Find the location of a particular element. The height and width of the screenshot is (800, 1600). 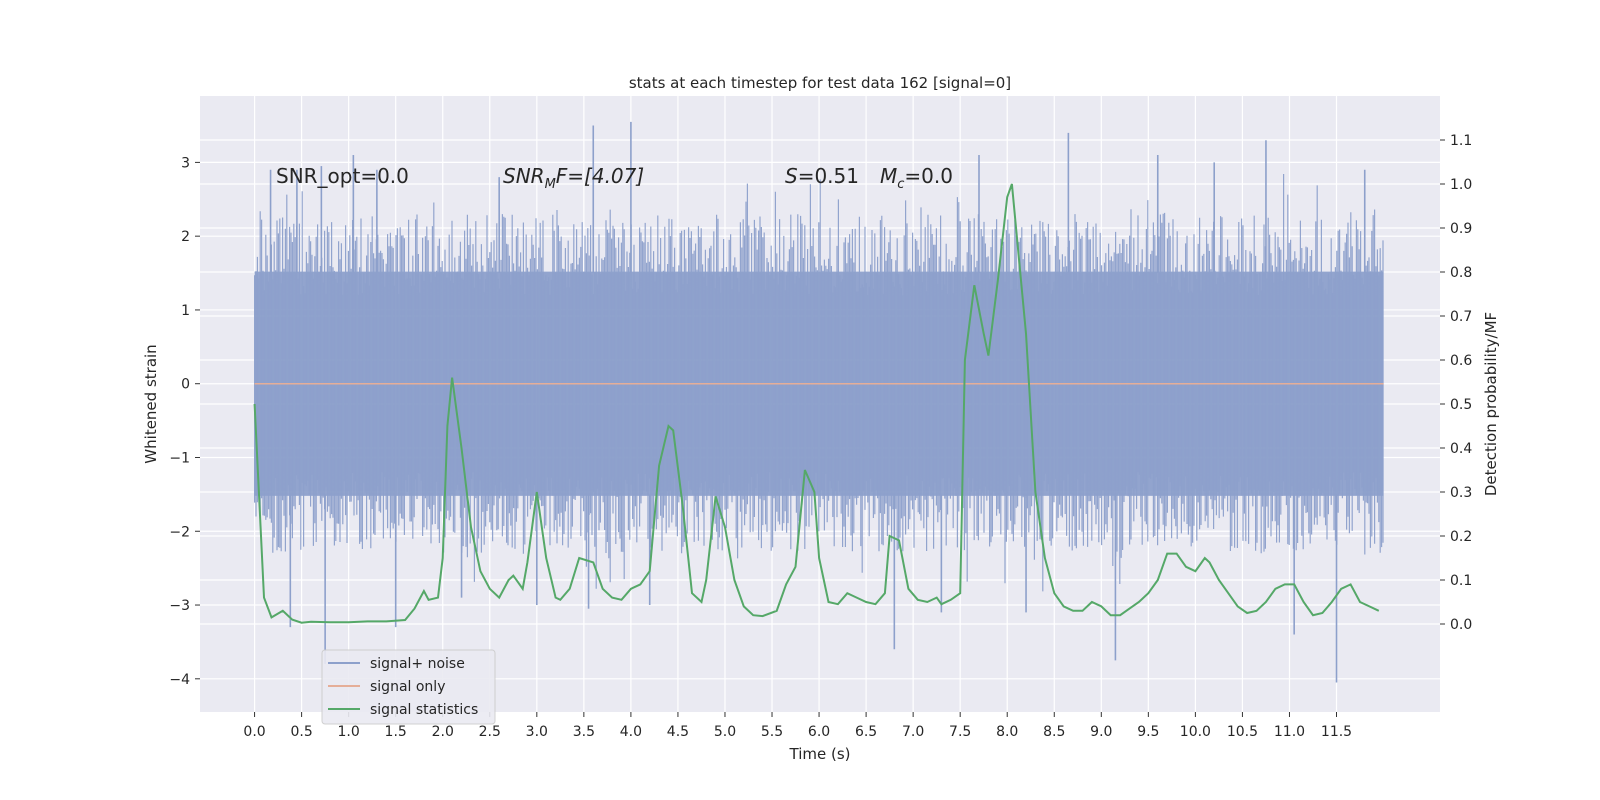

y-right-tick-label-9: 0.9 is located at coordinates (1461, 229).